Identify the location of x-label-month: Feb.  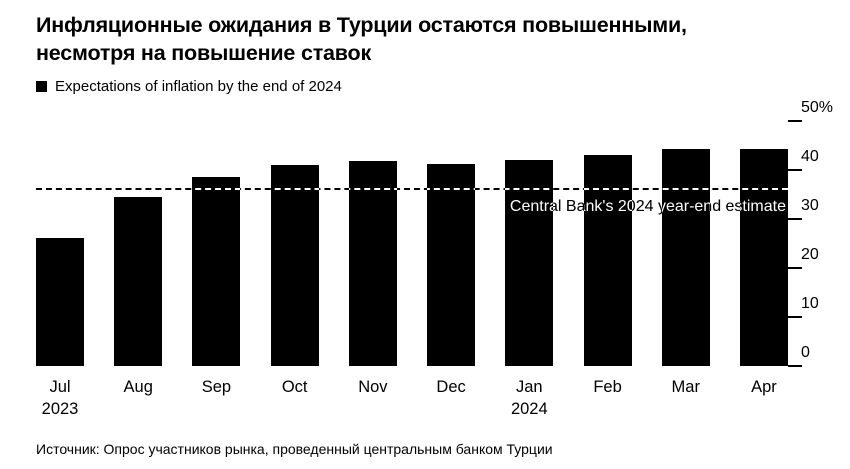
(607, 387).